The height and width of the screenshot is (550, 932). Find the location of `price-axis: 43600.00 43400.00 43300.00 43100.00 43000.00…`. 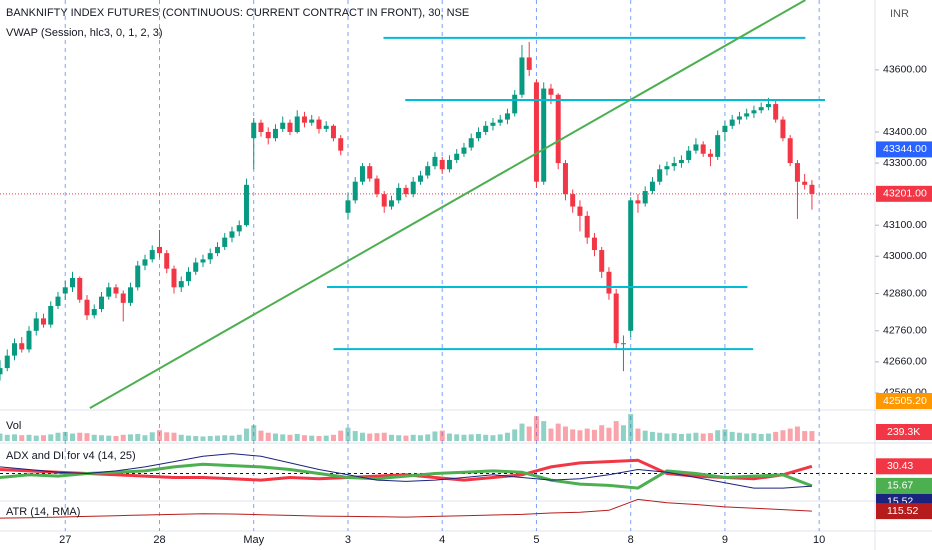

price-axis: 43600.00 43400.00 43300.00 43100.00 43000.00… is located at coordinates (901, 231).